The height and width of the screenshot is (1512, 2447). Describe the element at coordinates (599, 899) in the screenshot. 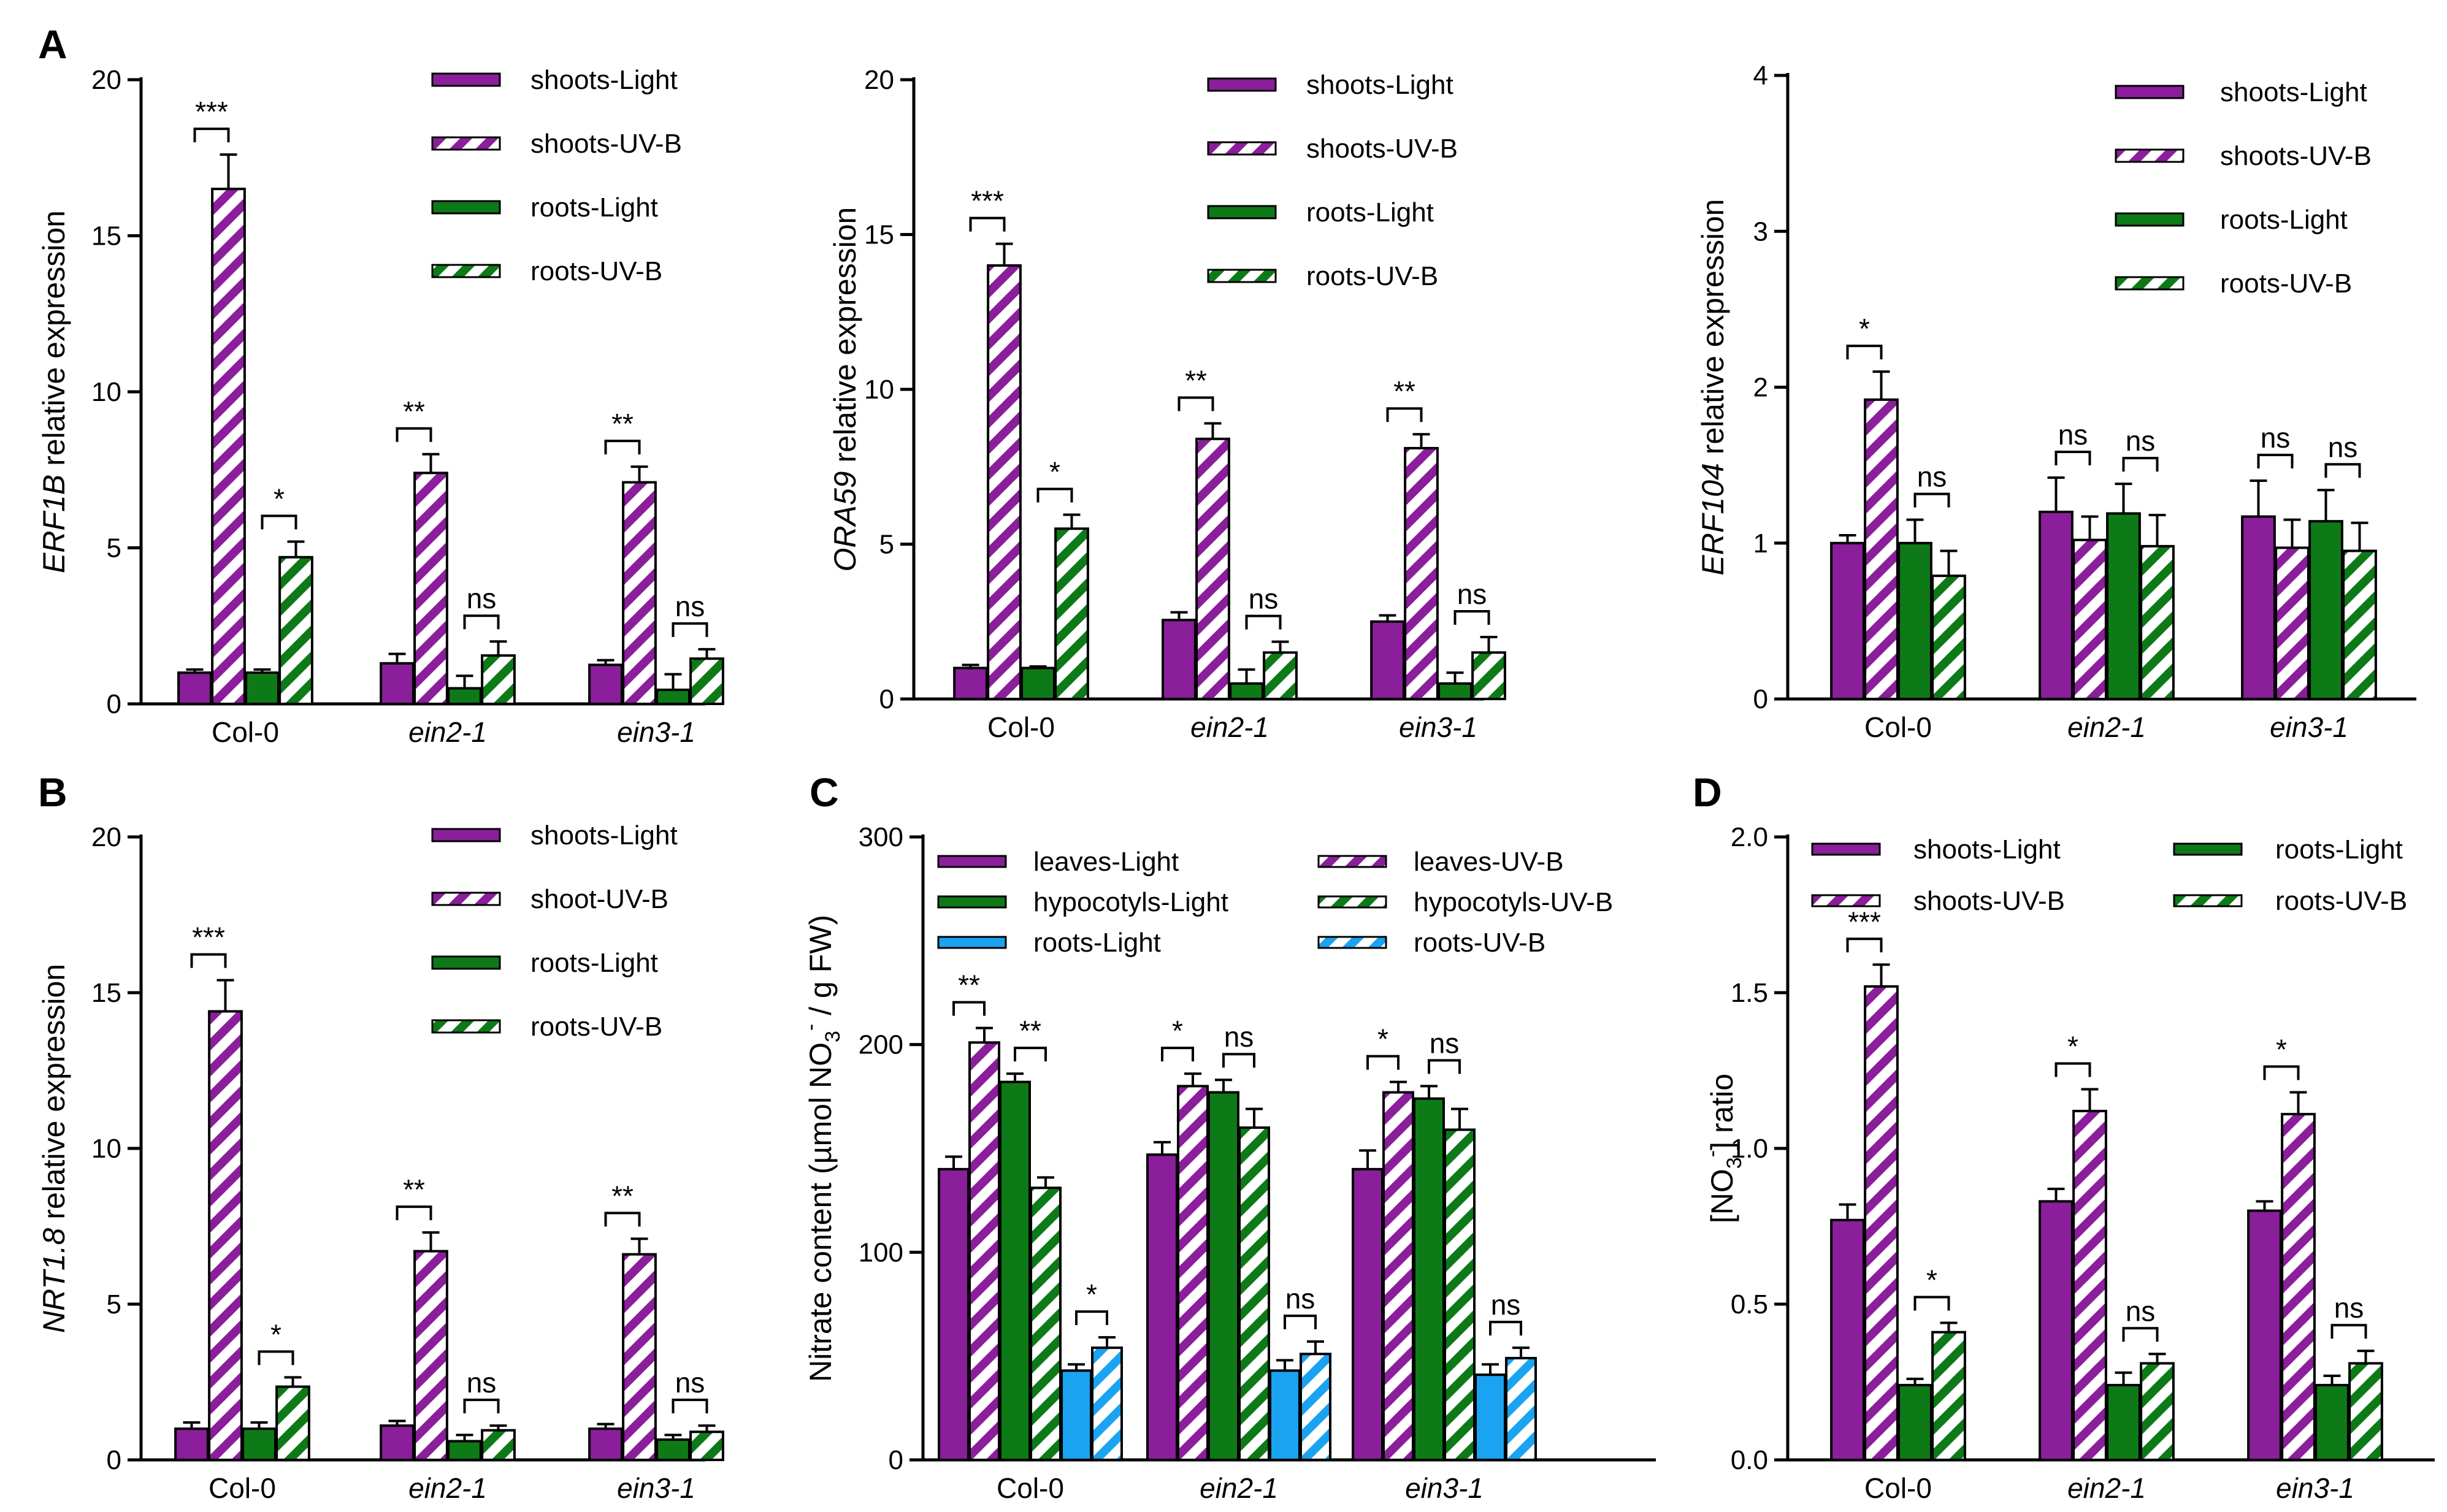

I see `legend-label: shoot-UV-B` at that location.